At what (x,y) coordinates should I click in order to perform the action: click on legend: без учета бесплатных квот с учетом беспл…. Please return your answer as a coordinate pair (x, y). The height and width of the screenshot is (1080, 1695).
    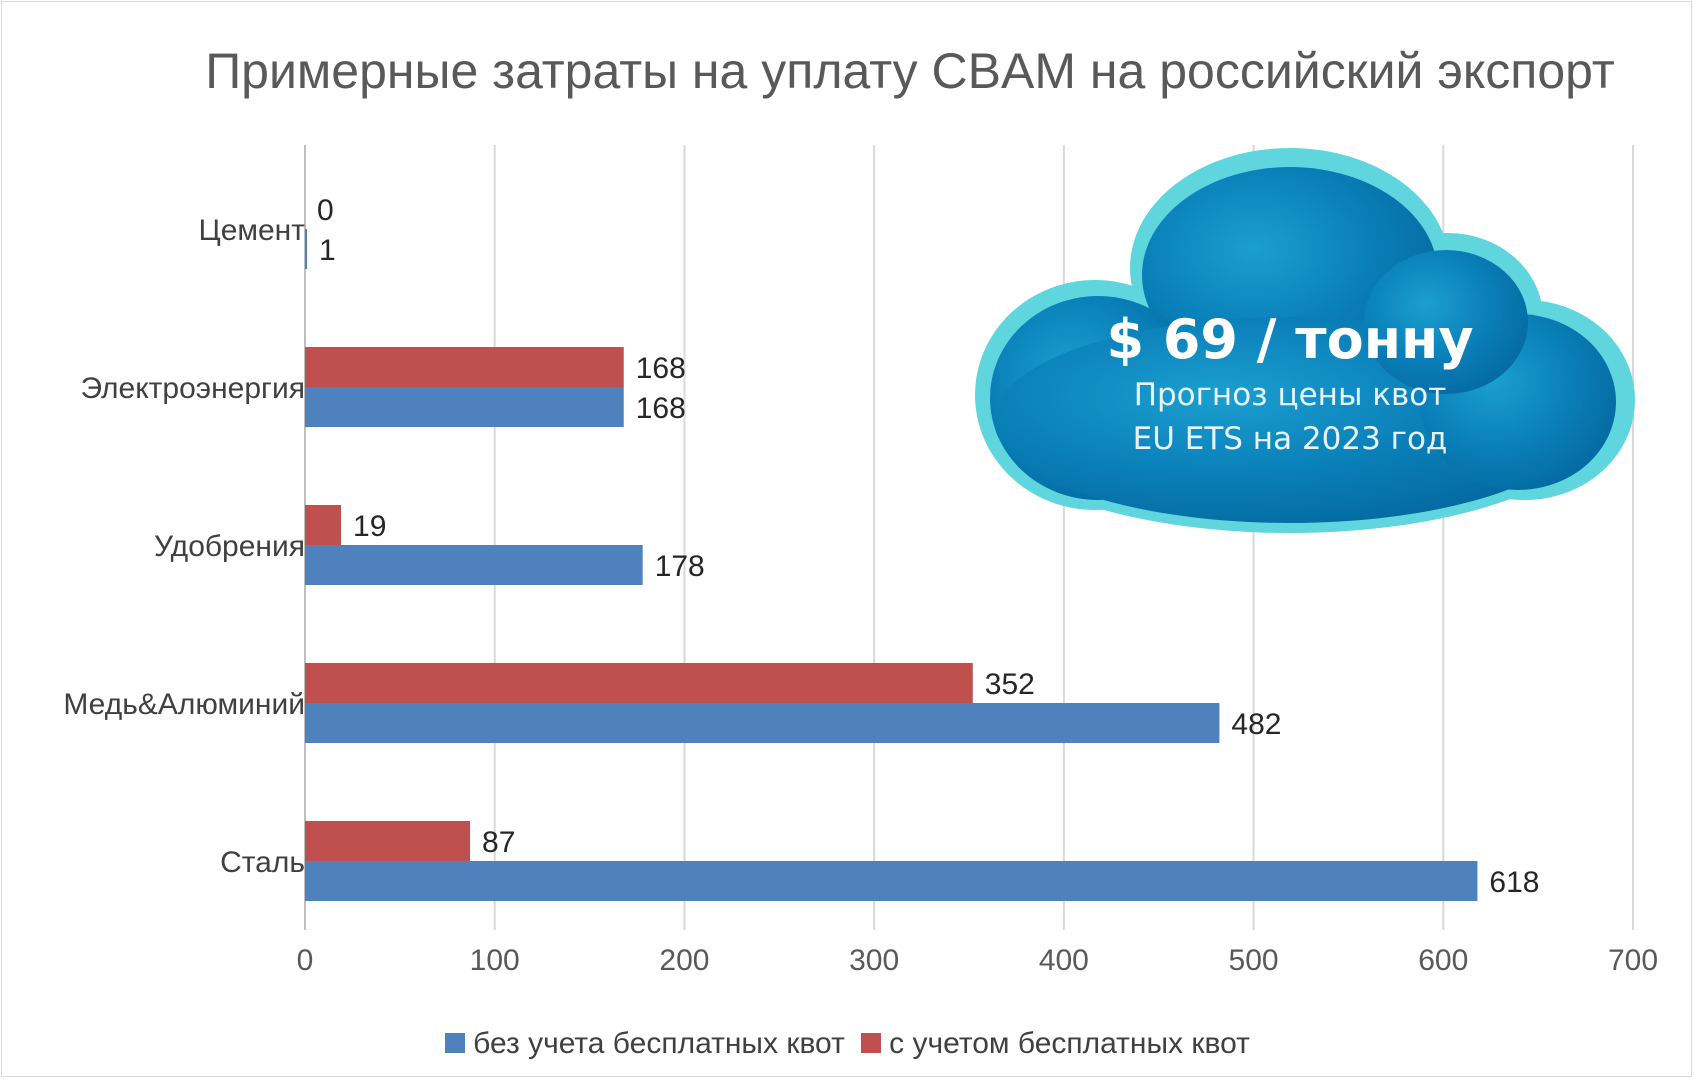
    Looking at the image, I should click on (847, 1044).